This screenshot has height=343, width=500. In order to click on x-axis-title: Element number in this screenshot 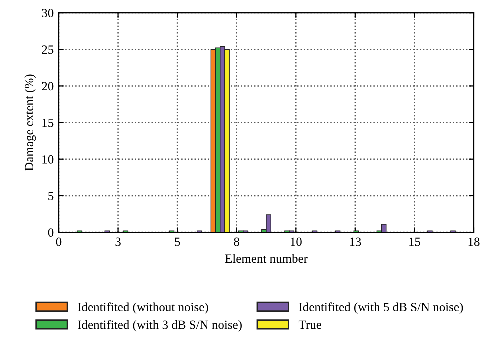, I will do `click(266, 259)`.